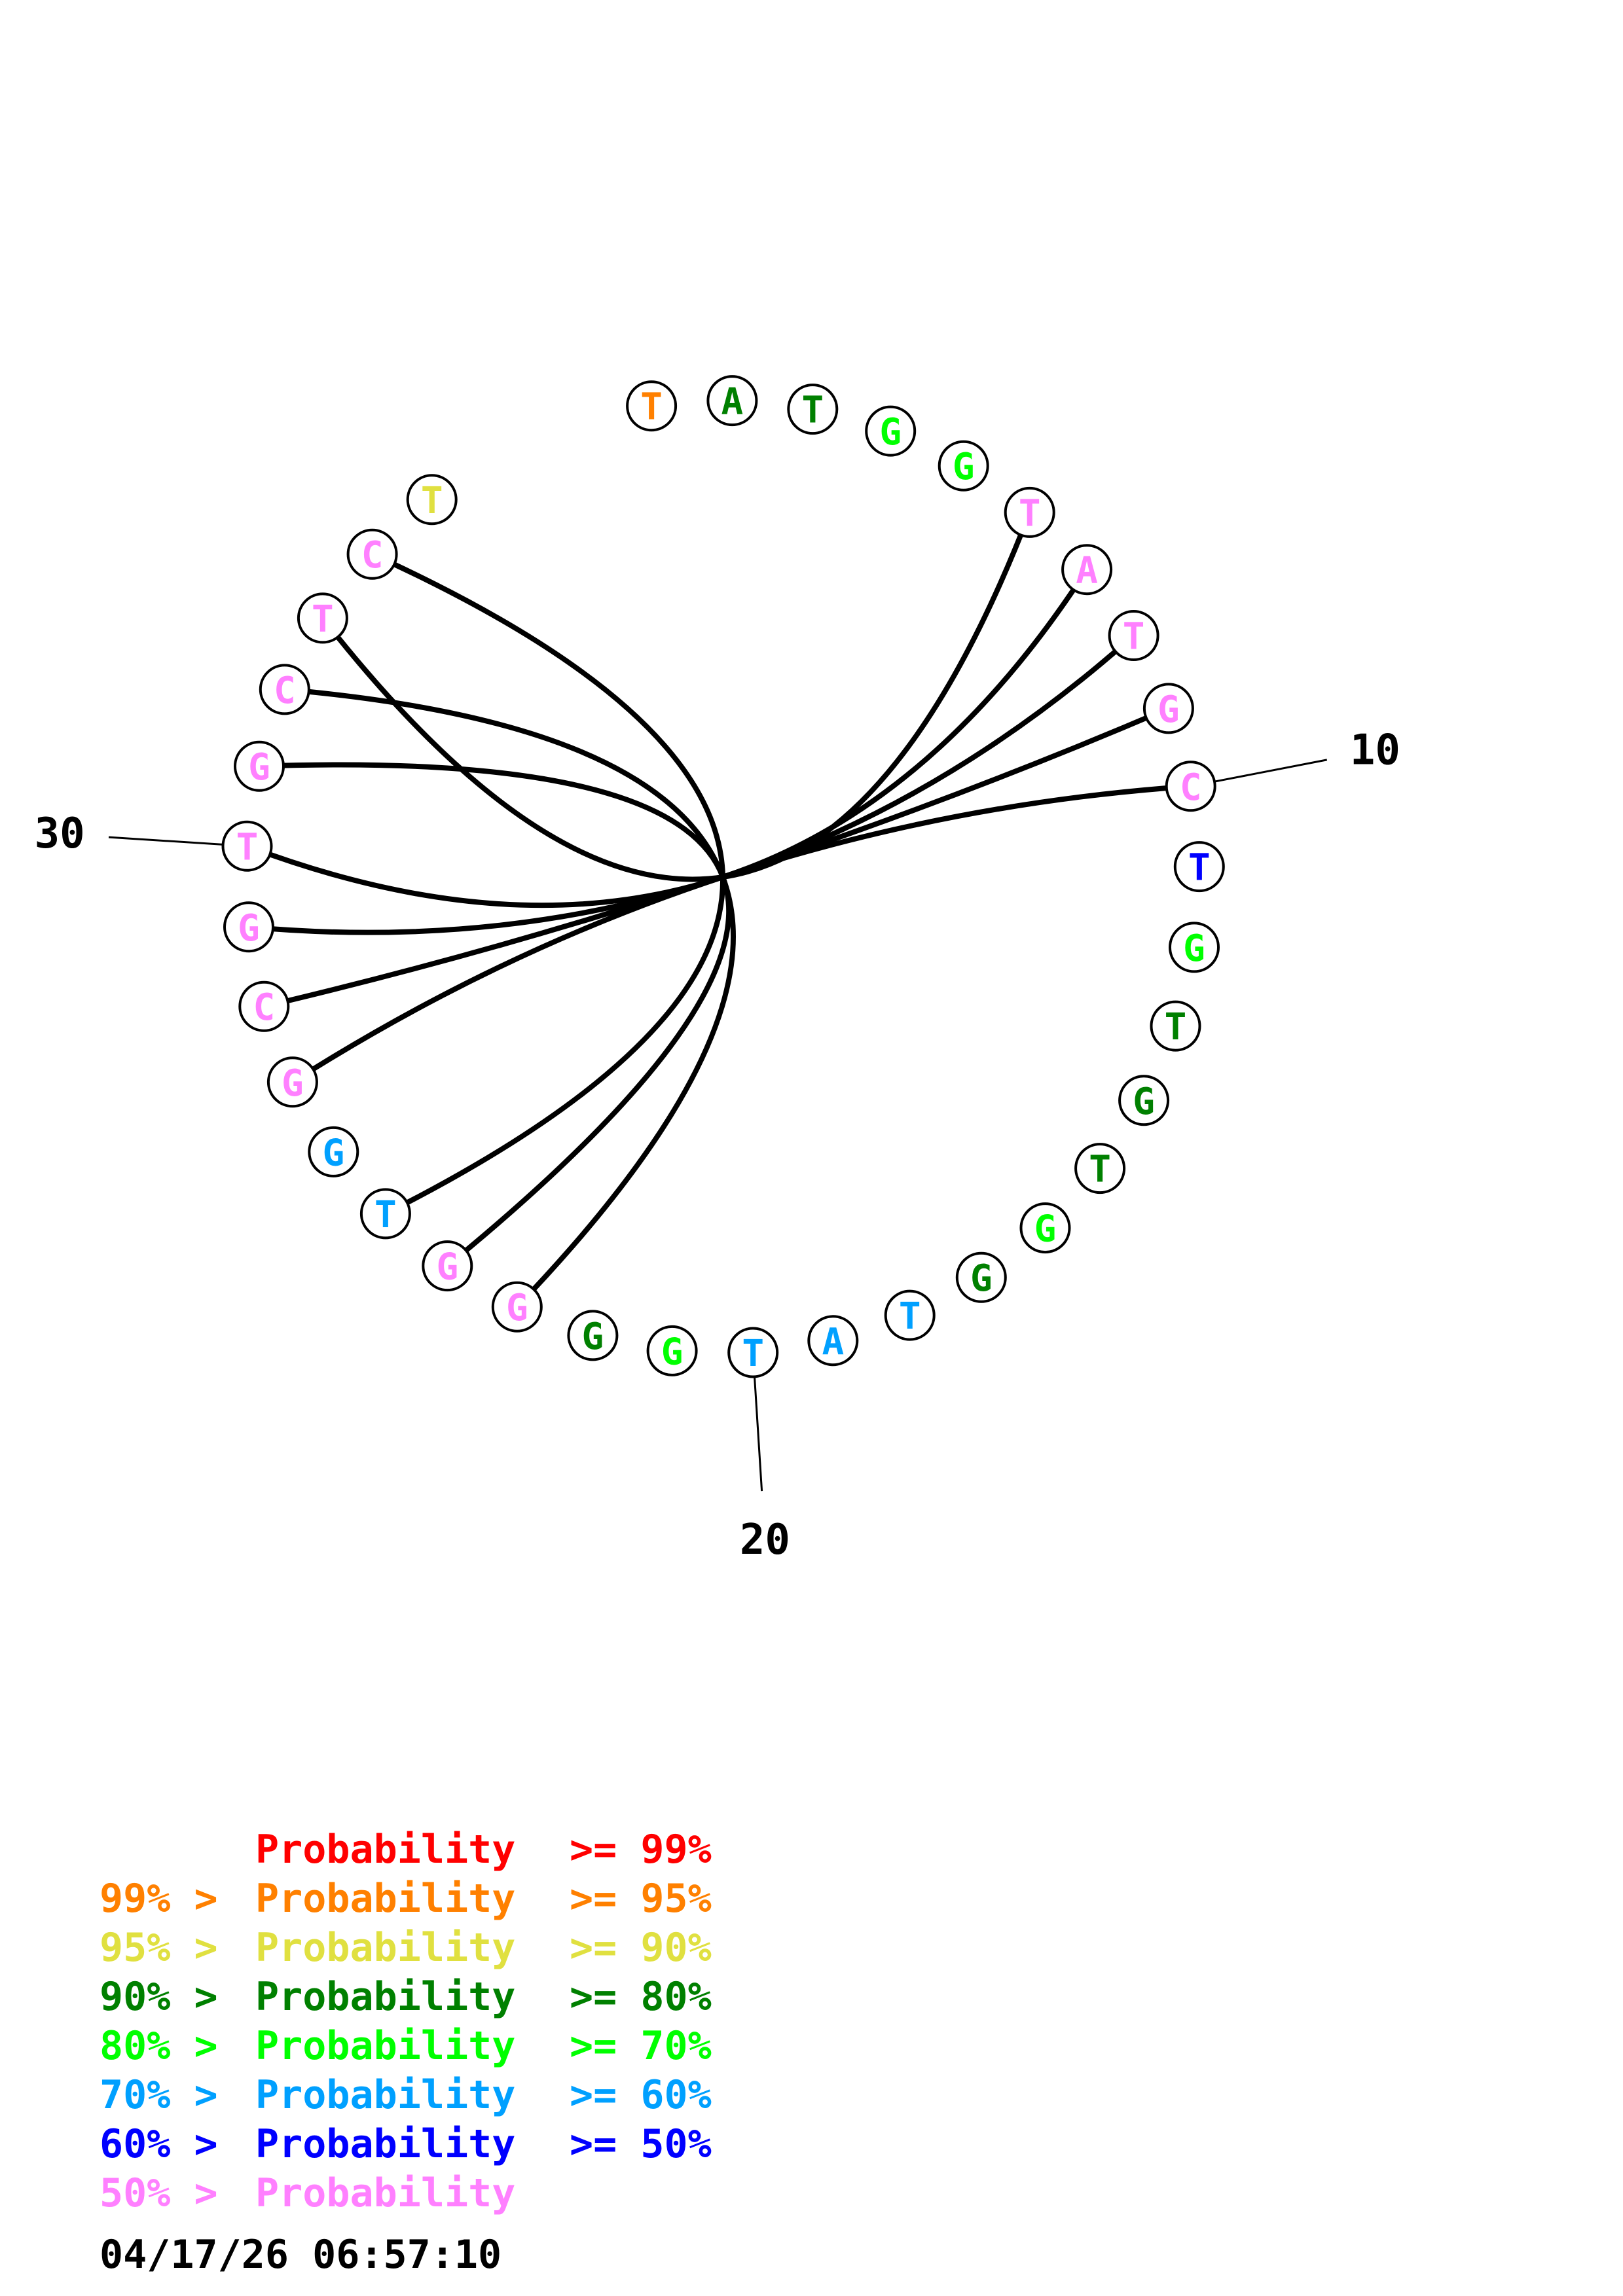  Describe the element at coordinates (641, 1997) in the screenshot. I see `legend-suffix: >= 80%` at that location.